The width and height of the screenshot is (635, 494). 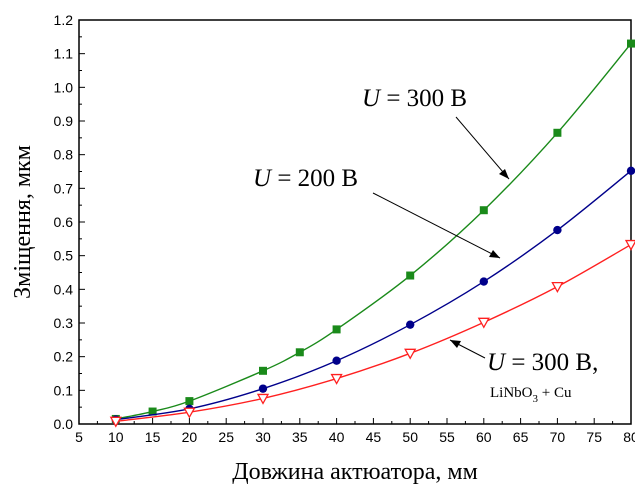 I want to click on y-tick-label: 0.0, so click(x=64, y=424).